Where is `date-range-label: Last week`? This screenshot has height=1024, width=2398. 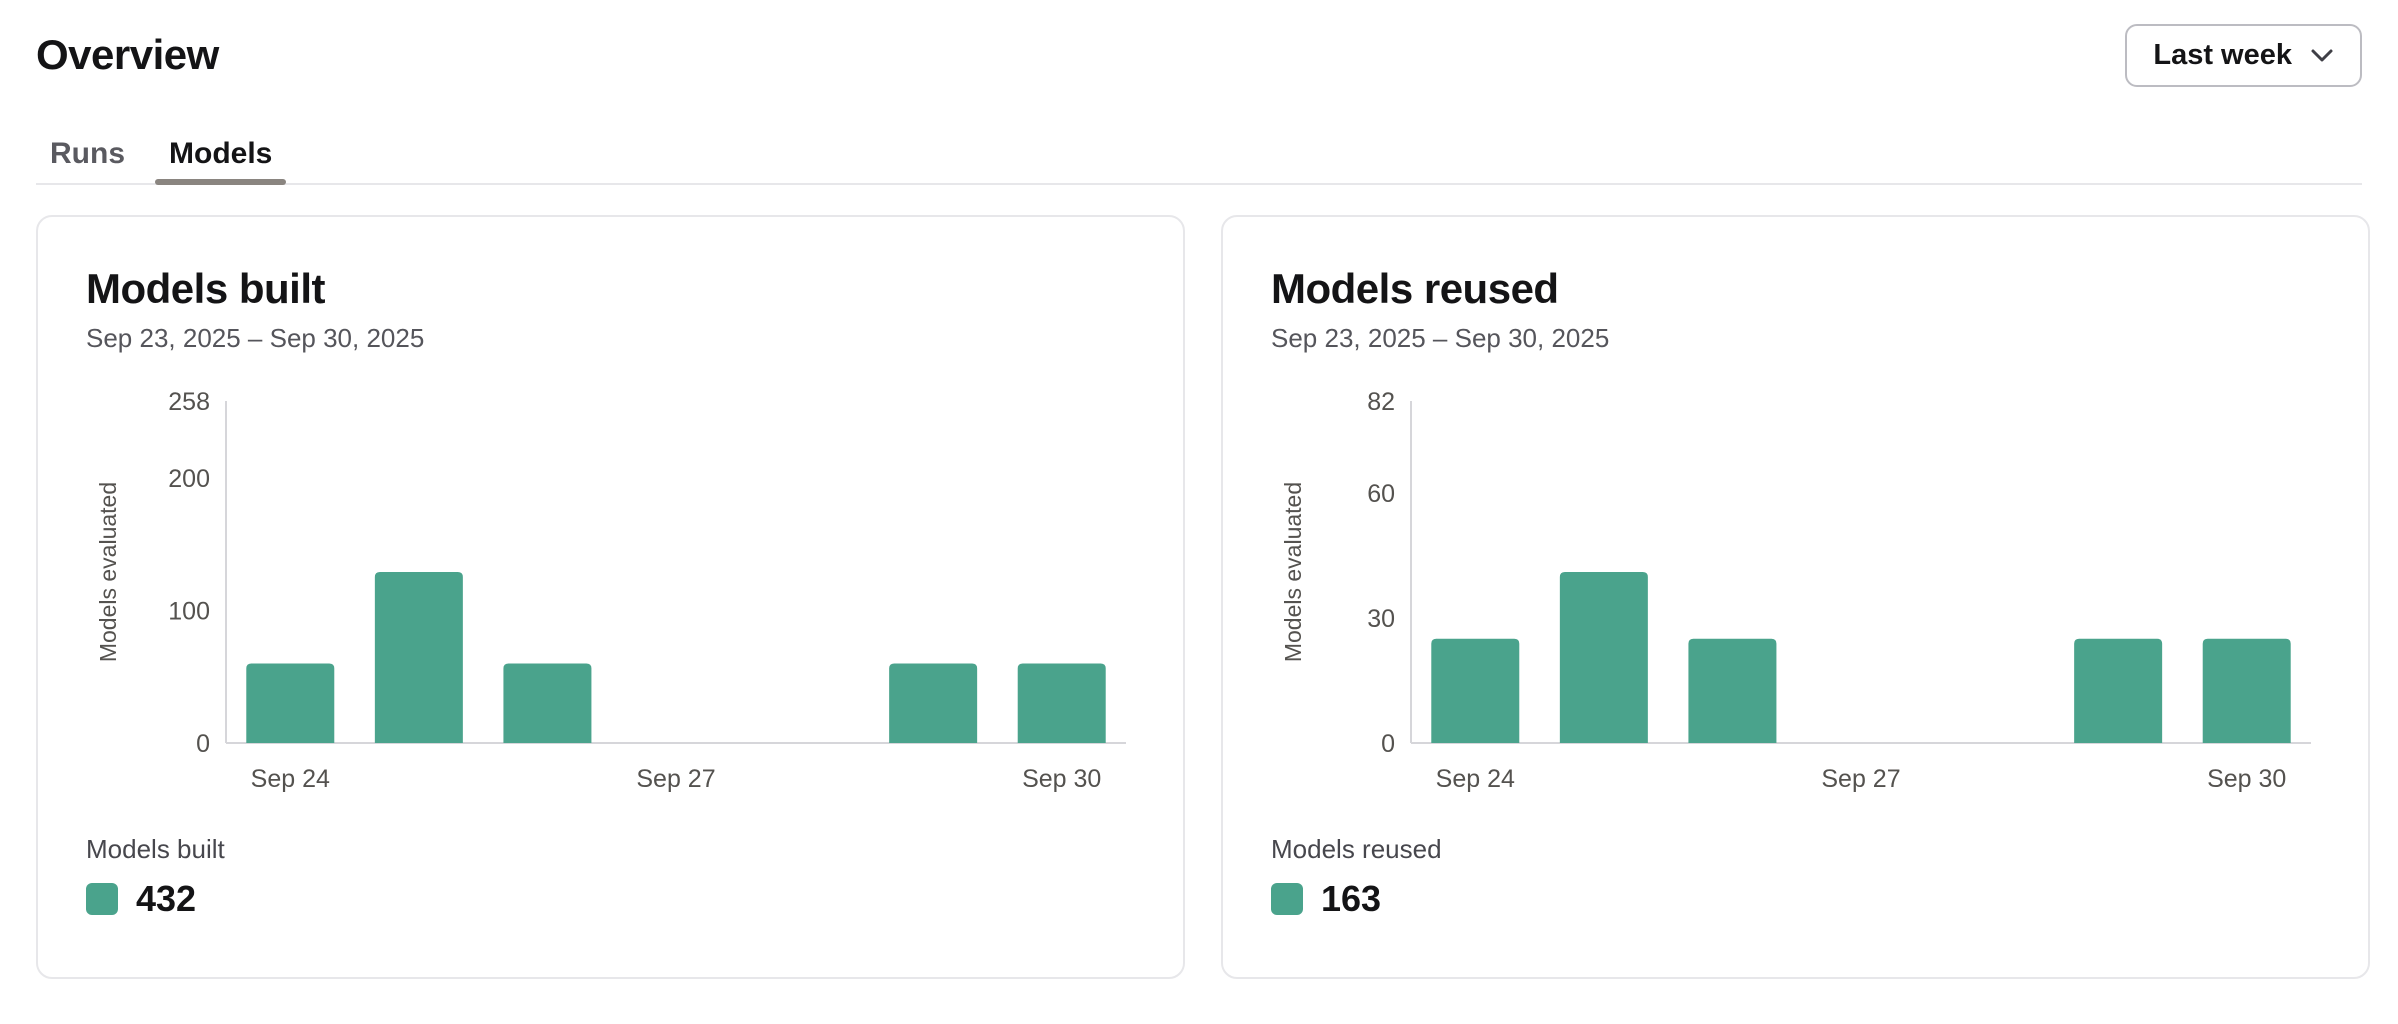 date-range-label: Last week is located at coordinates (2222, 55).